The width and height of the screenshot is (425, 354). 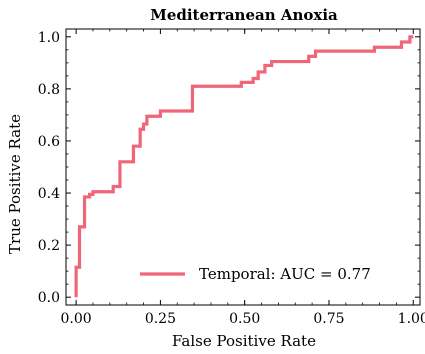 I want to click on y-tick-label: 0.4, so click(x=49, y=194).